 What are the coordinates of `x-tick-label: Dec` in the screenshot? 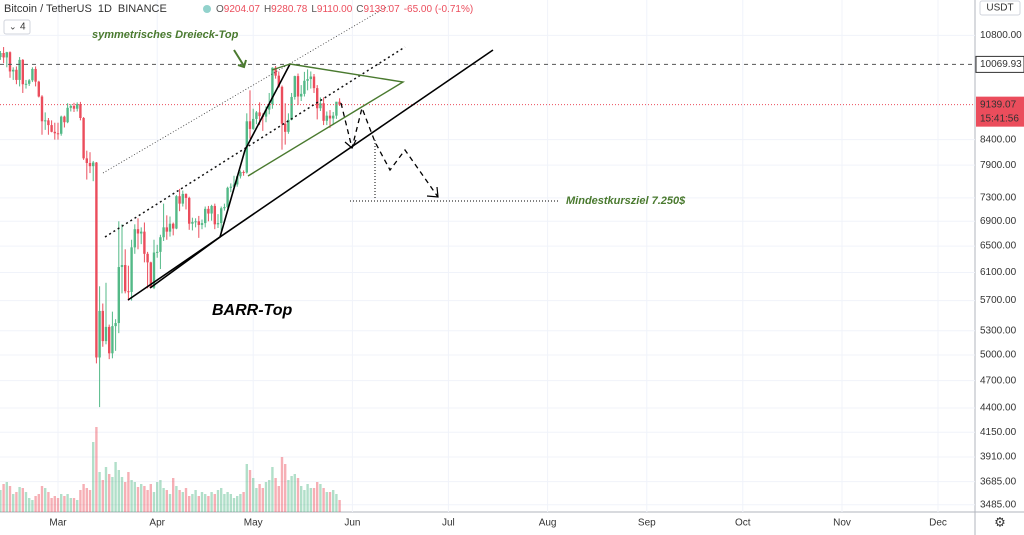 It's located at (938, 523).